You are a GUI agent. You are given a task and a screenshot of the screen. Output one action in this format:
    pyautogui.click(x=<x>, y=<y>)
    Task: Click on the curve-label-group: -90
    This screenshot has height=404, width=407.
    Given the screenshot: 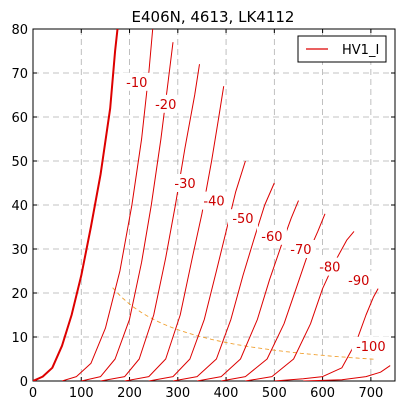 What is the action you would take?
    pyautogui.click(x=358, y=279)
    